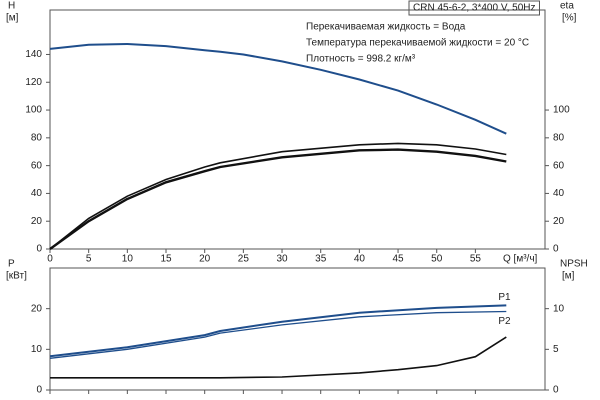 Image resolution: width=600 pixels, height=400 pixels. I want to click on chart-title: CRN 45-6-2, 3*400 V, 50Hz, so click(474, 8).